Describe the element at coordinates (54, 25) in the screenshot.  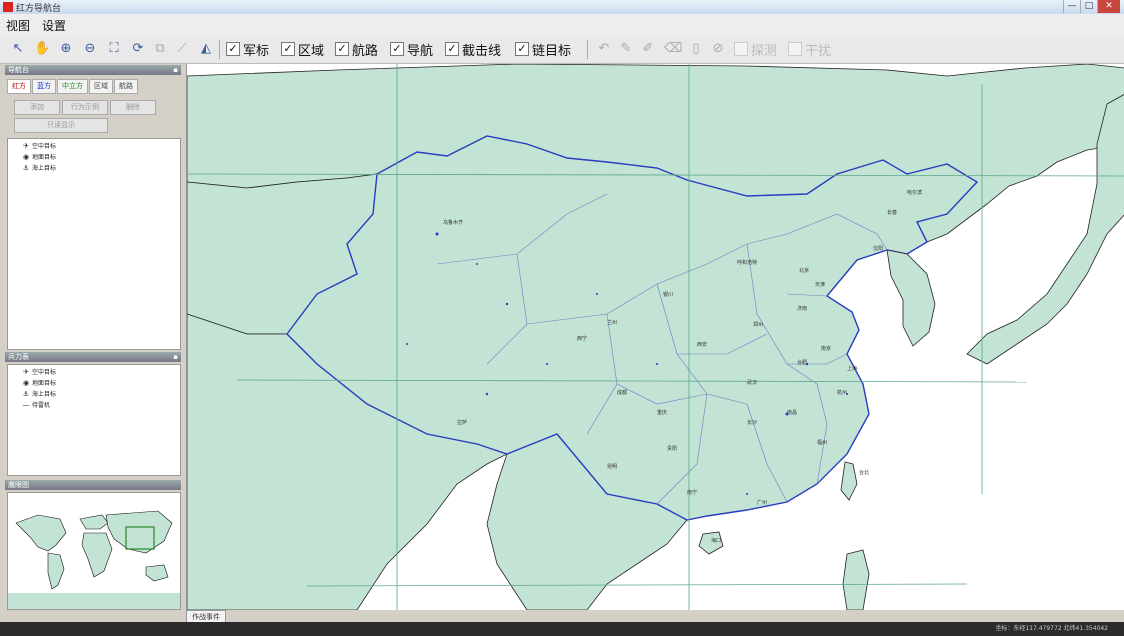
I see `menu-settings: 设置` at that location.